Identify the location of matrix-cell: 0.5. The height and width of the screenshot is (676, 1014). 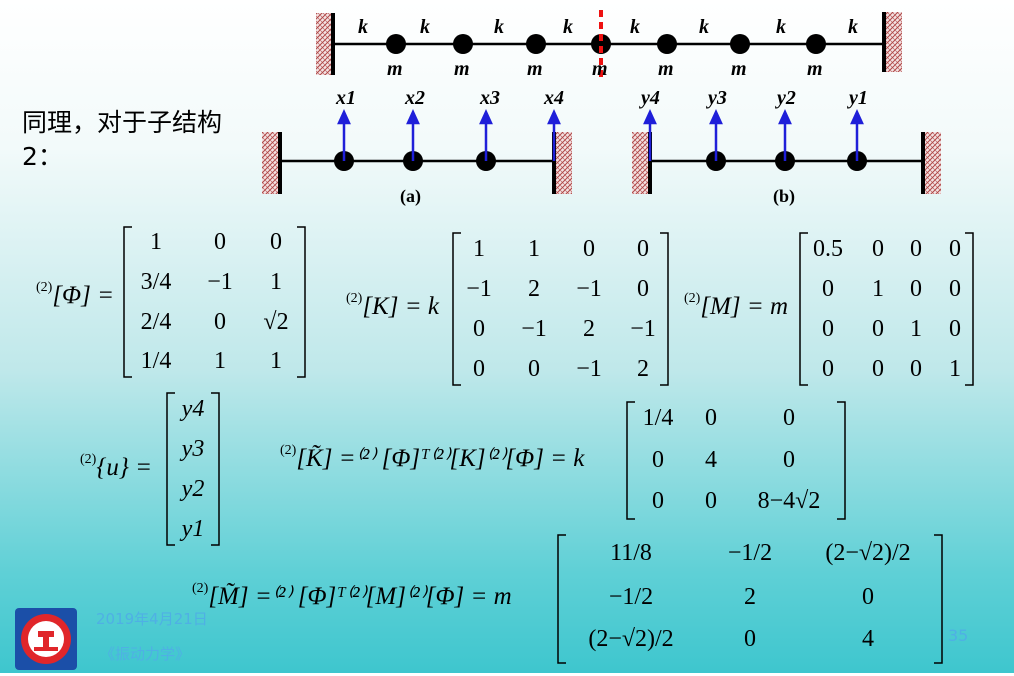
(828, 249).